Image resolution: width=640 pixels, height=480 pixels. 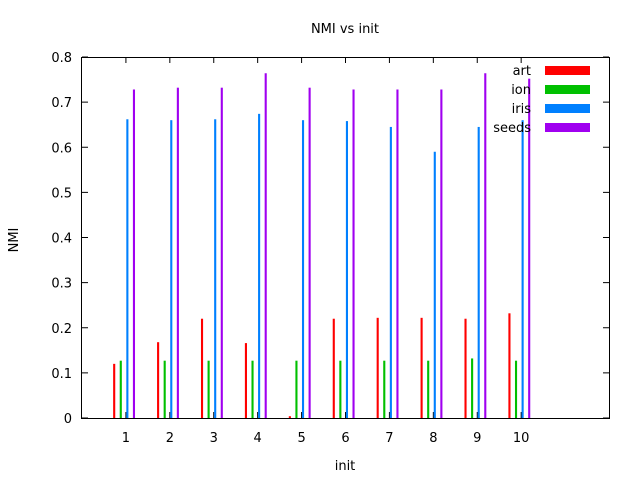 What do you see at coordinates (522, 71) in the screenshot?
I see `legend-label-art: art` at bounding box center [522, 71].